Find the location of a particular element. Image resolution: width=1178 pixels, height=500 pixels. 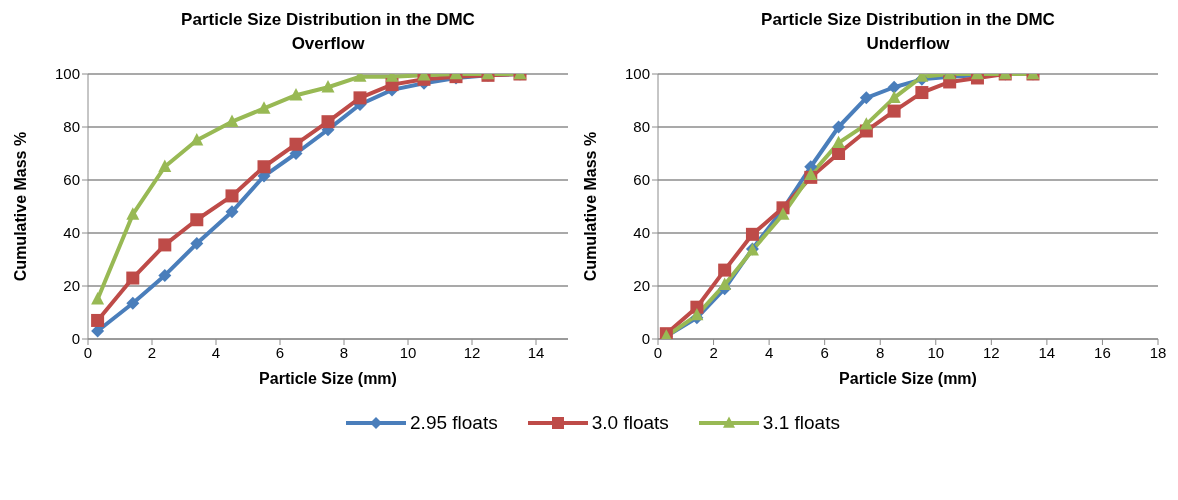

chart-title: Particle Size Distribution in the DMC Underflow is located at coordinates (908, 32).